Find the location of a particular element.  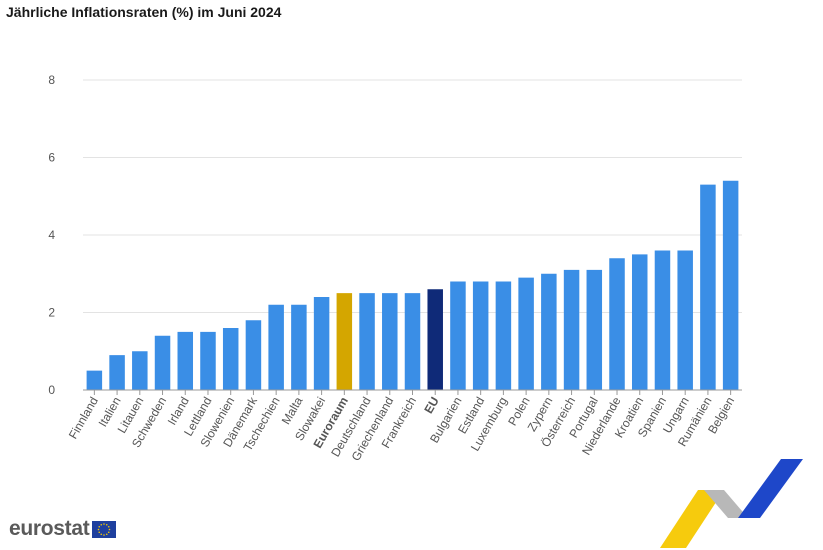

bar-österreich is located at coordinates (571, 330).